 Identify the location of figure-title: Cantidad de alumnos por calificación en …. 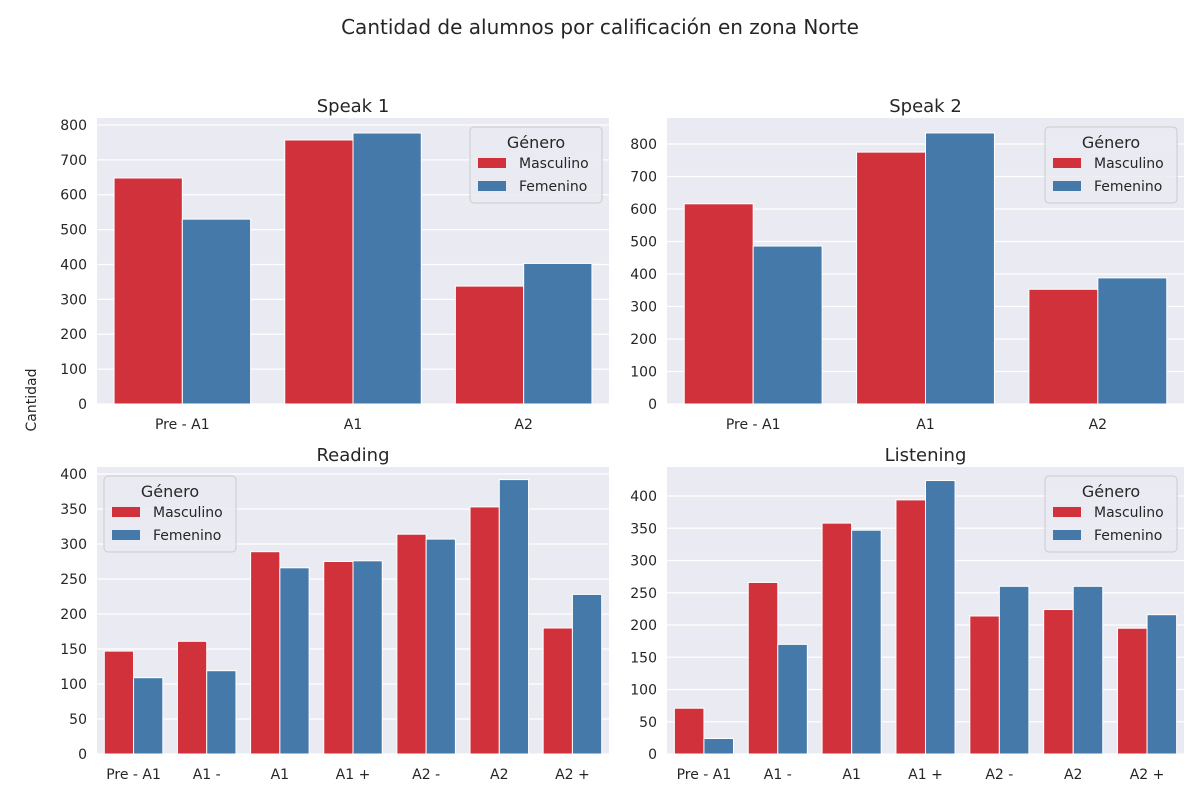
(600, 27).